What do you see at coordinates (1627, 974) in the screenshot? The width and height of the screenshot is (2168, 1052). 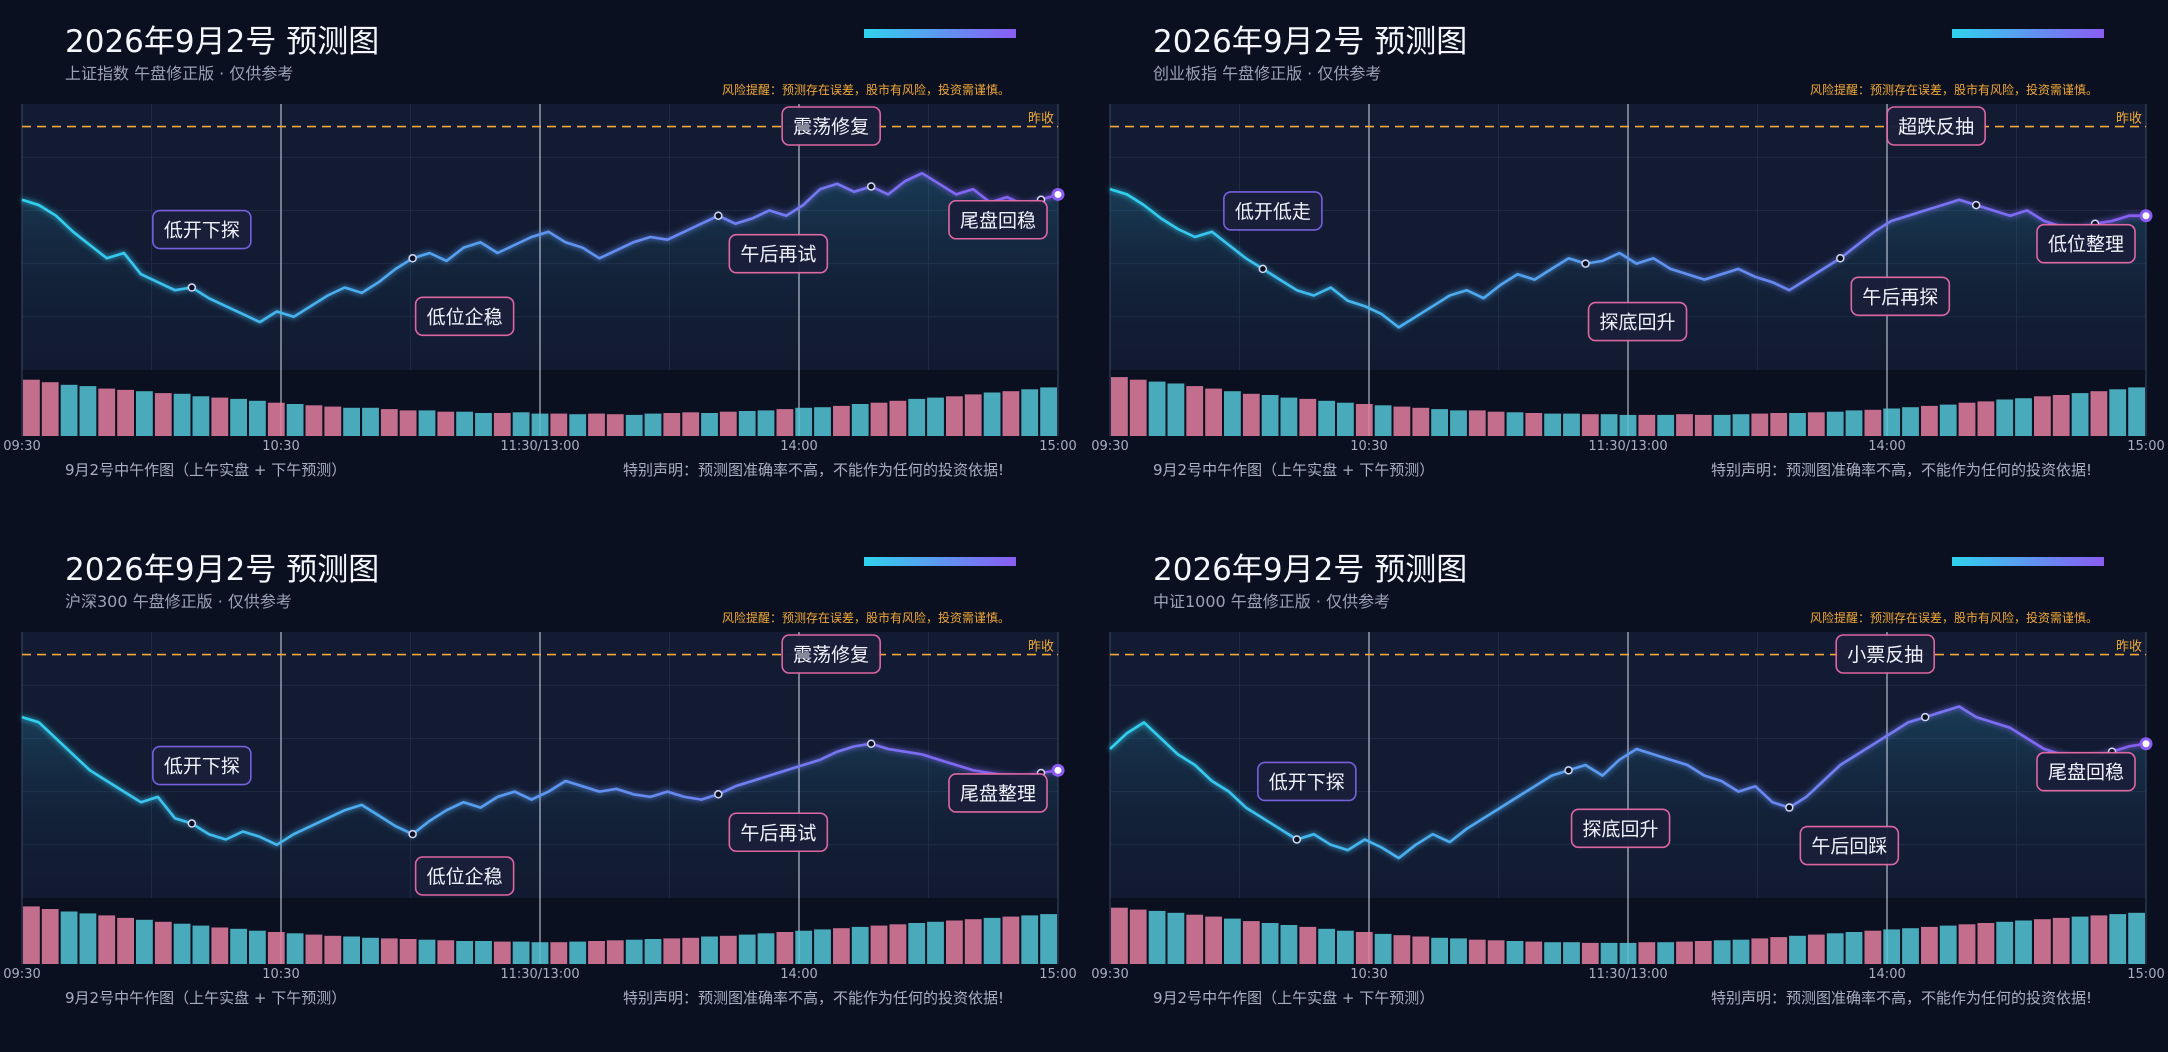 I see `time-tick-label: 11:30/13:00` at bounding box center [1627, 974].